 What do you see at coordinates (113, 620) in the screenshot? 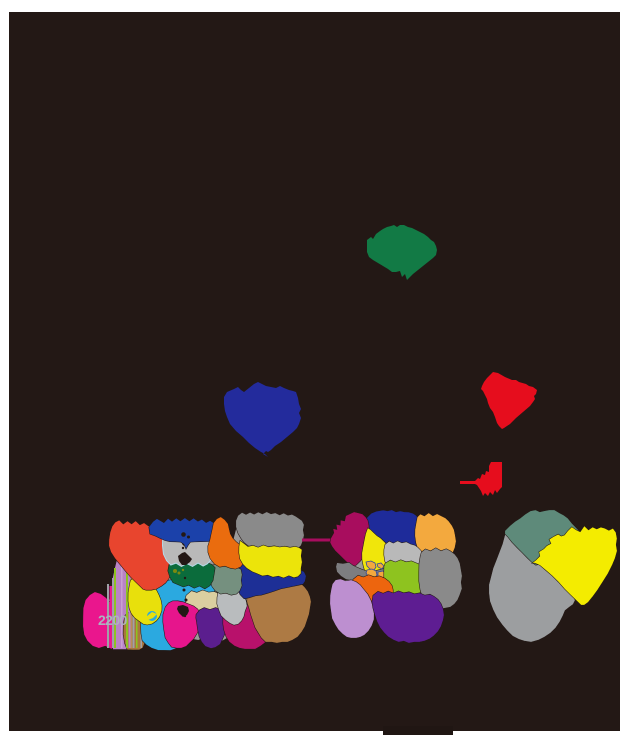
I see `svg-text: 2200` at bounding box center [113, 620].